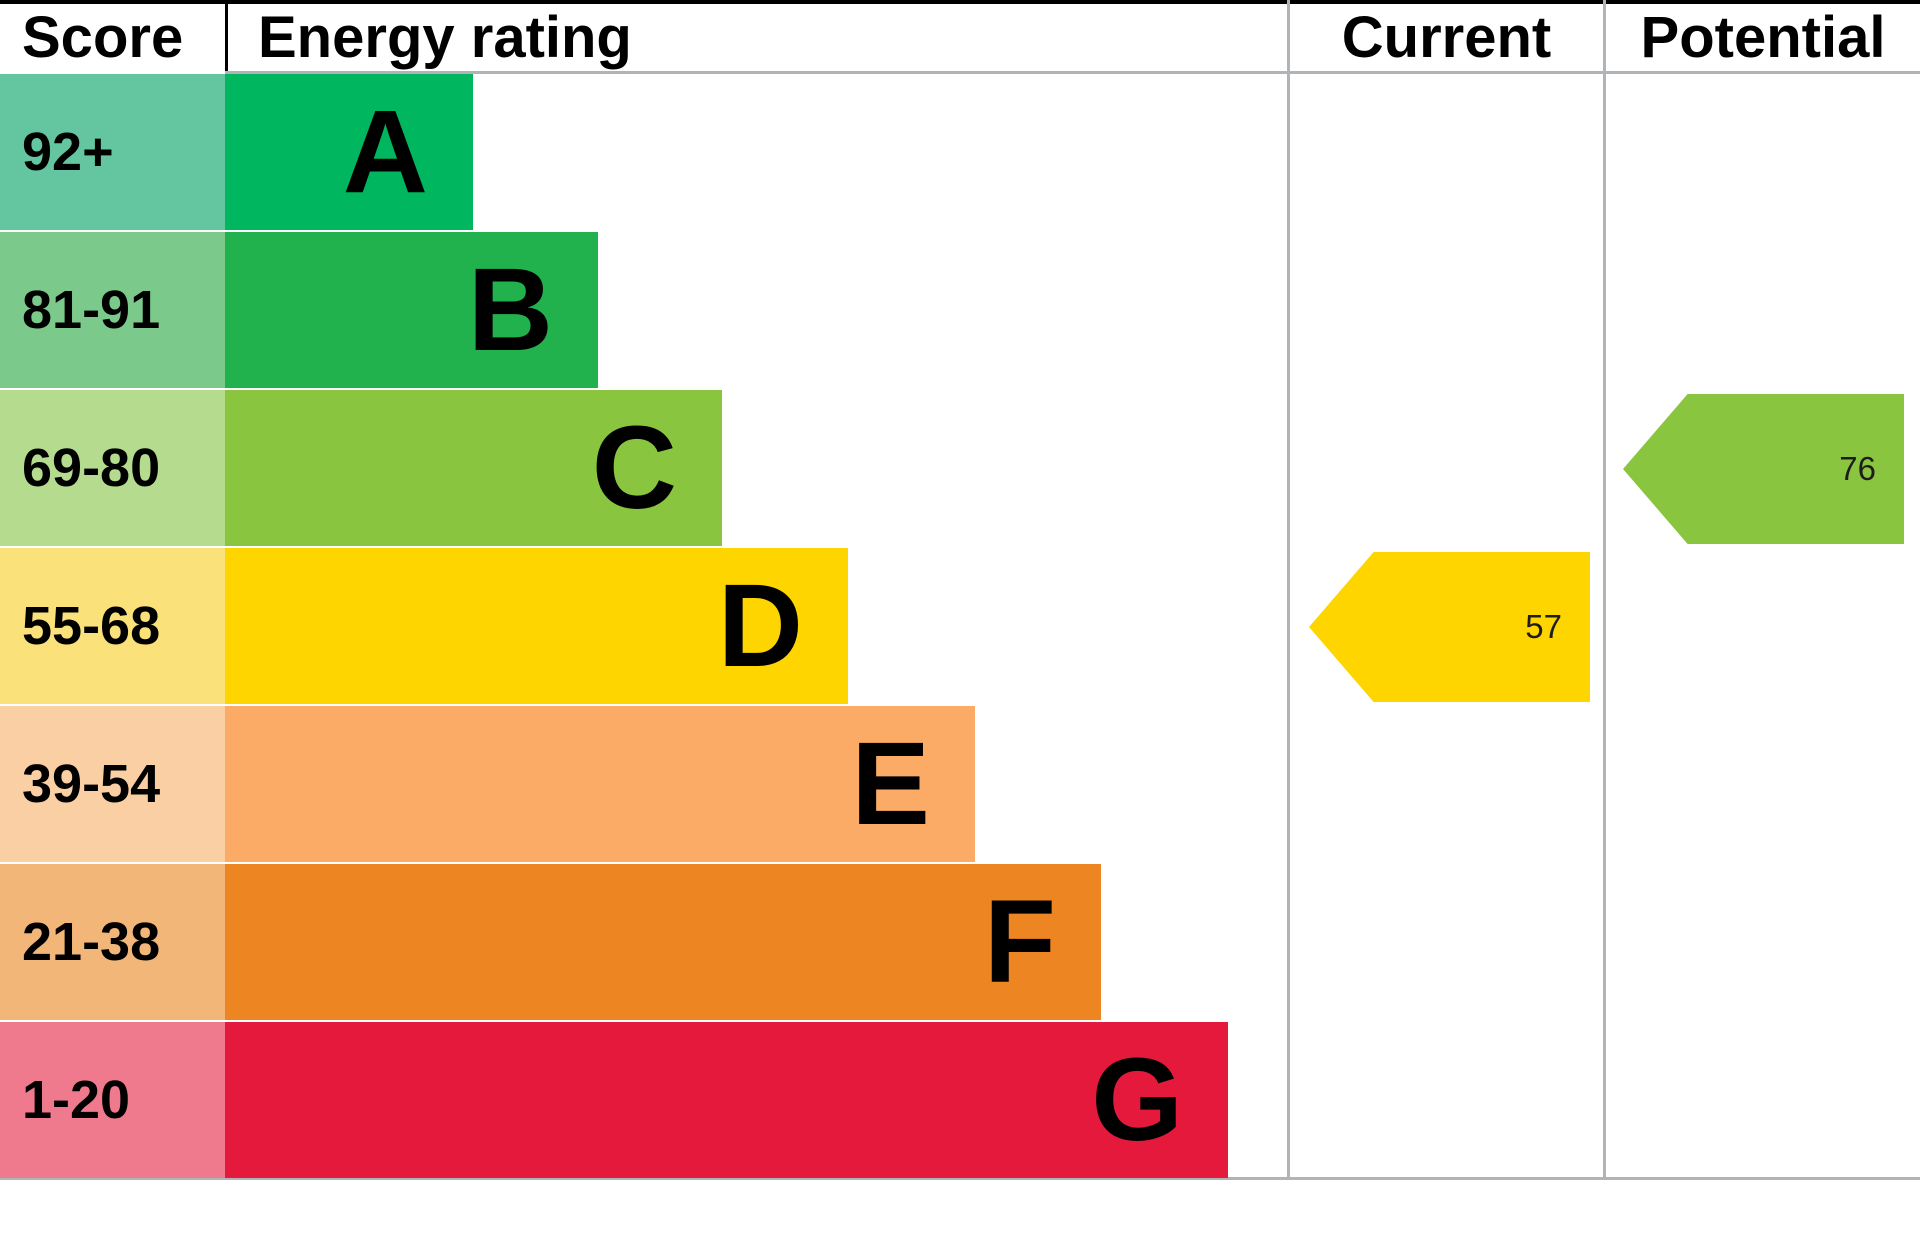 The image size is (1920, 1249). What do you see at coordinates (960, 1178) in the screenshot?
I see `bottom-border-line` at bounding box center [960, 1178].